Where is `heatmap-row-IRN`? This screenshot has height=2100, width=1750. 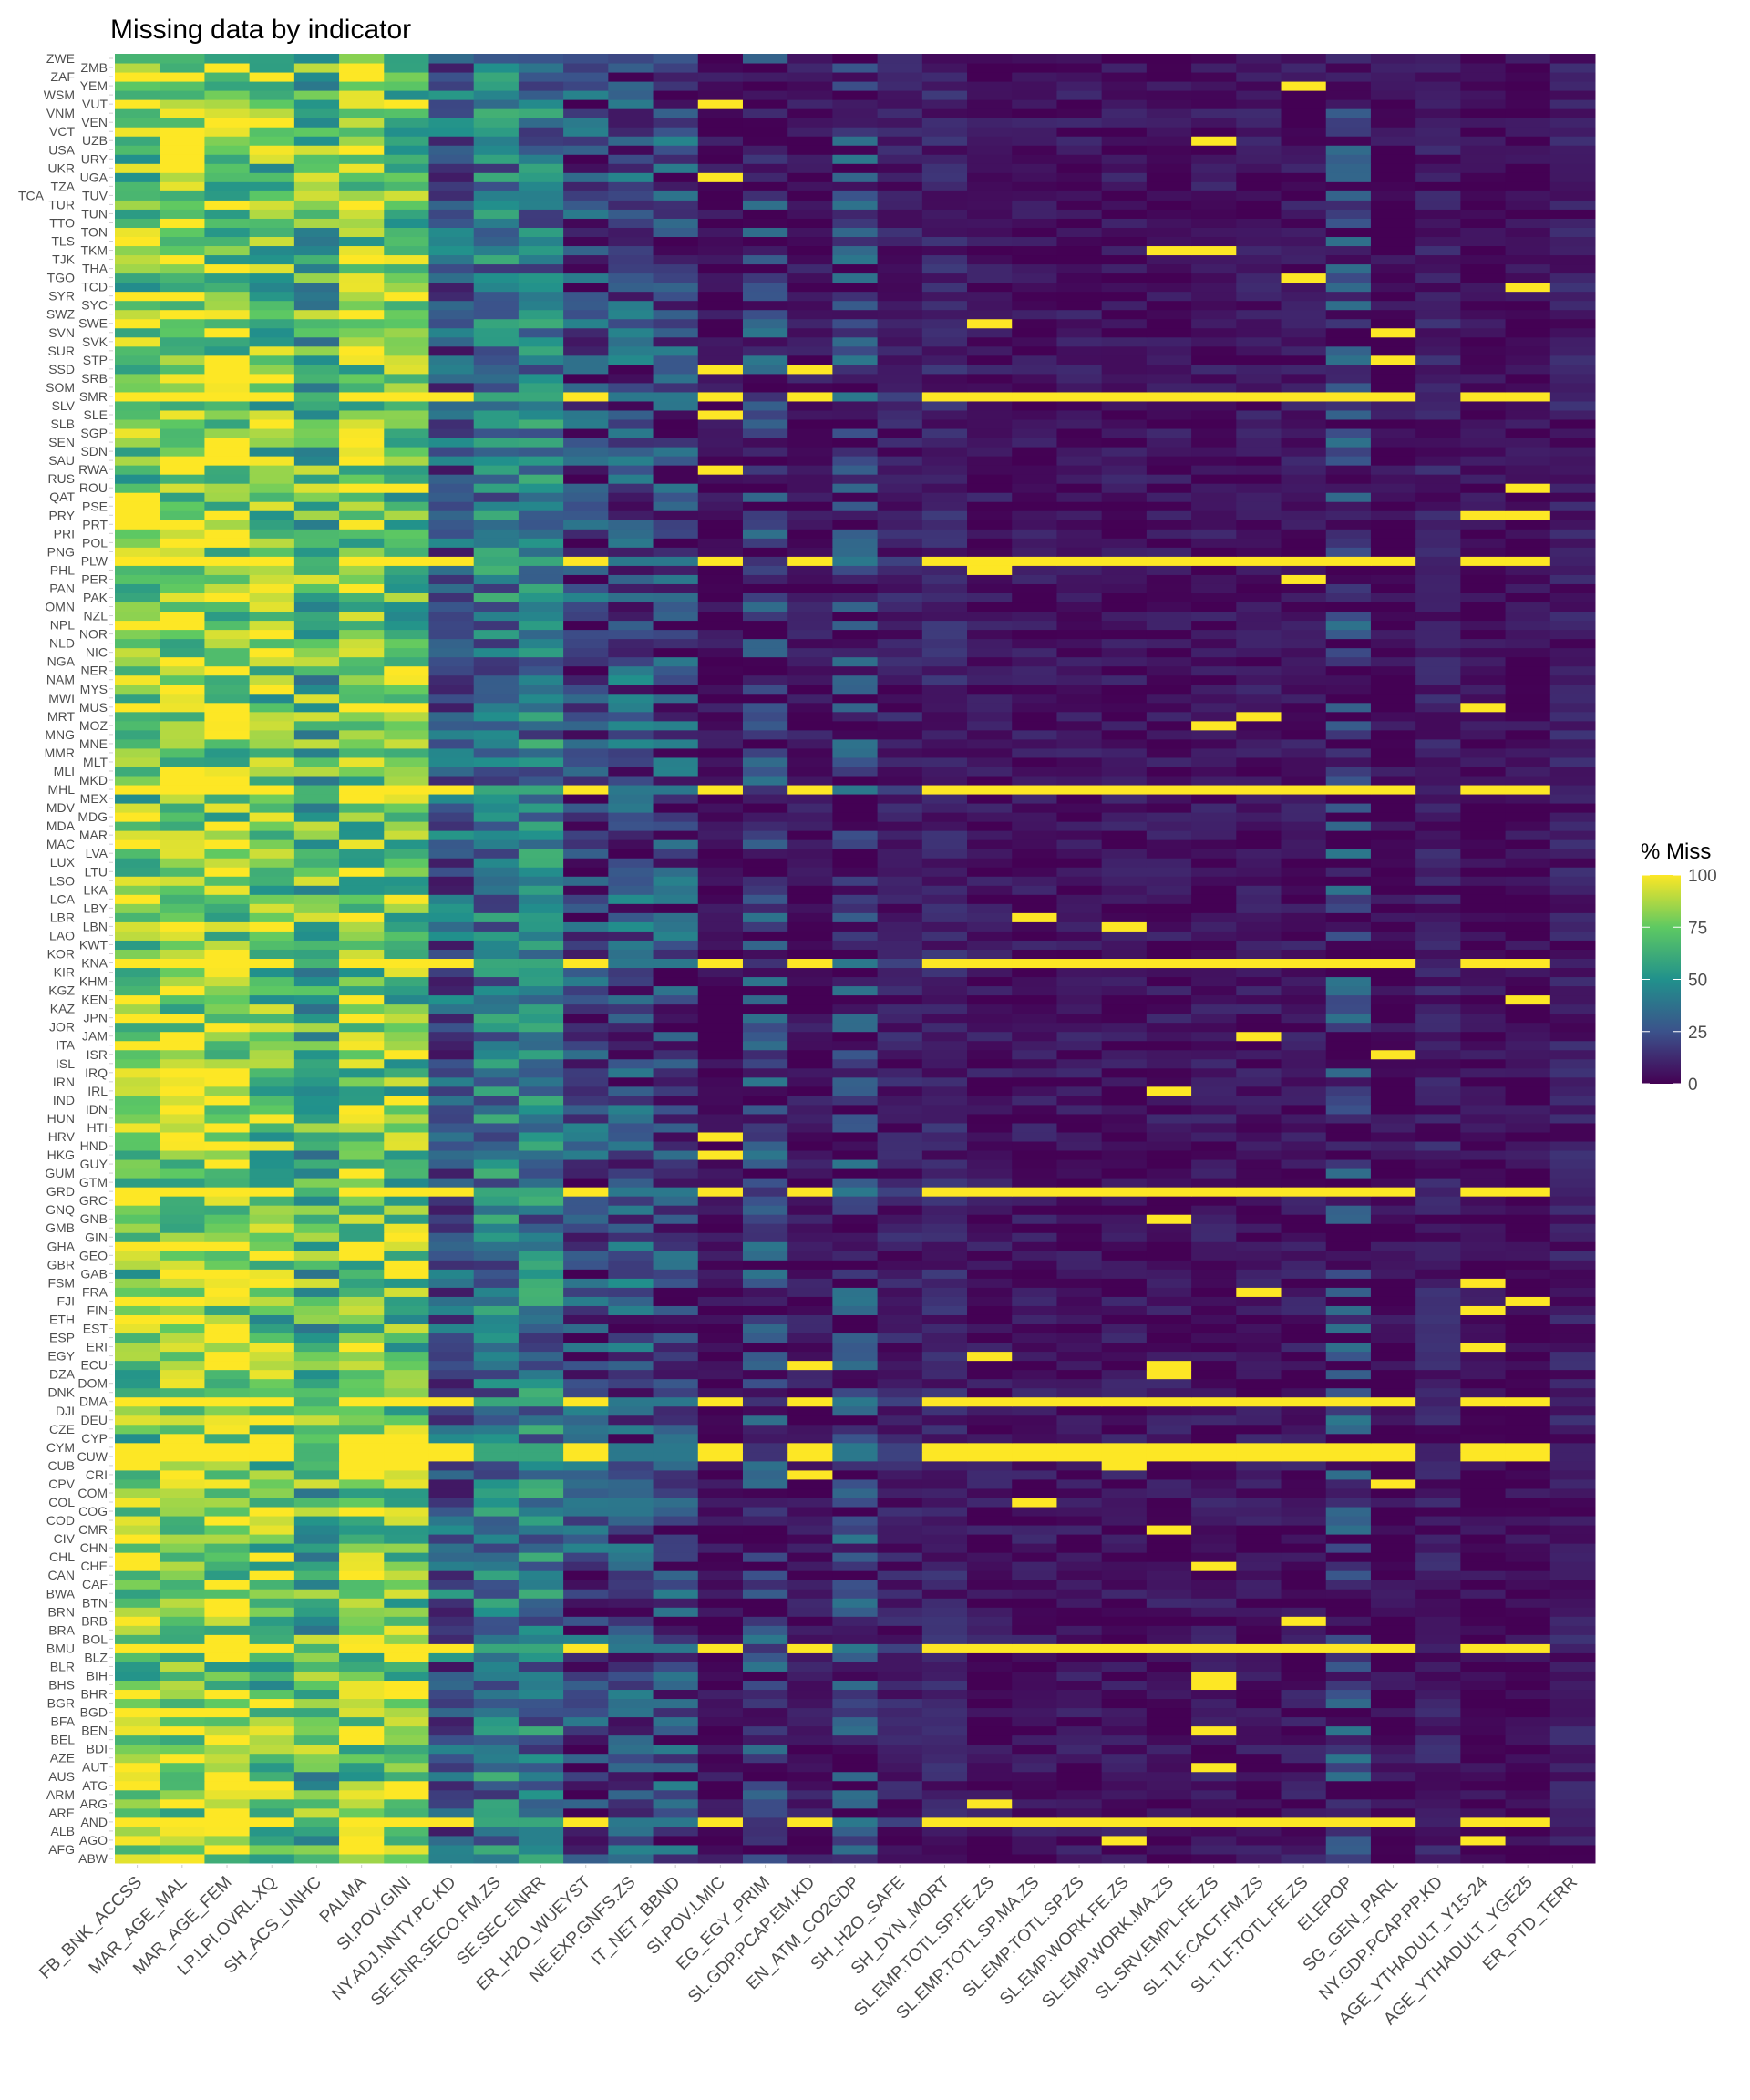
heatmap-row-IRN is located at coordinates (856, 1081).